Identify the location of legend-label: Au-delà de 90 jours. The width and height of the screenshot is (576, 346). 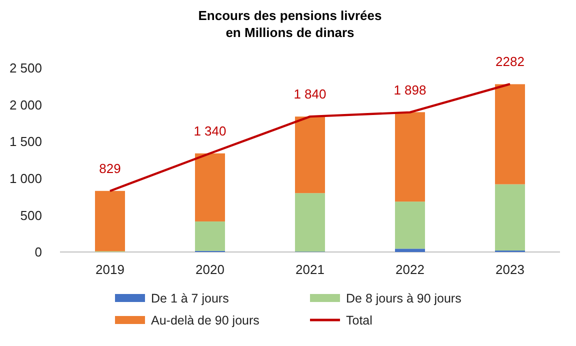
(205, 320).